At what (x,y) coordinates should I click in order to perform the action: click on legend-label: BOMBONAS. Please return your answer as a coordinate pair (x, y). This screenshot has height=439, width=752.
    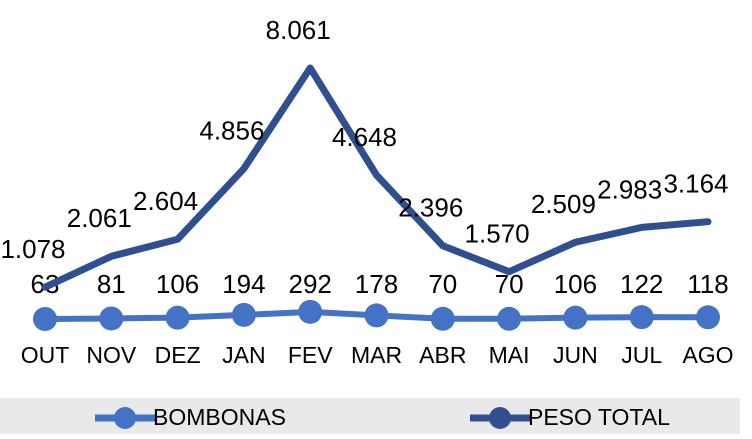
    Looking at the image, I should click on (219, 417).